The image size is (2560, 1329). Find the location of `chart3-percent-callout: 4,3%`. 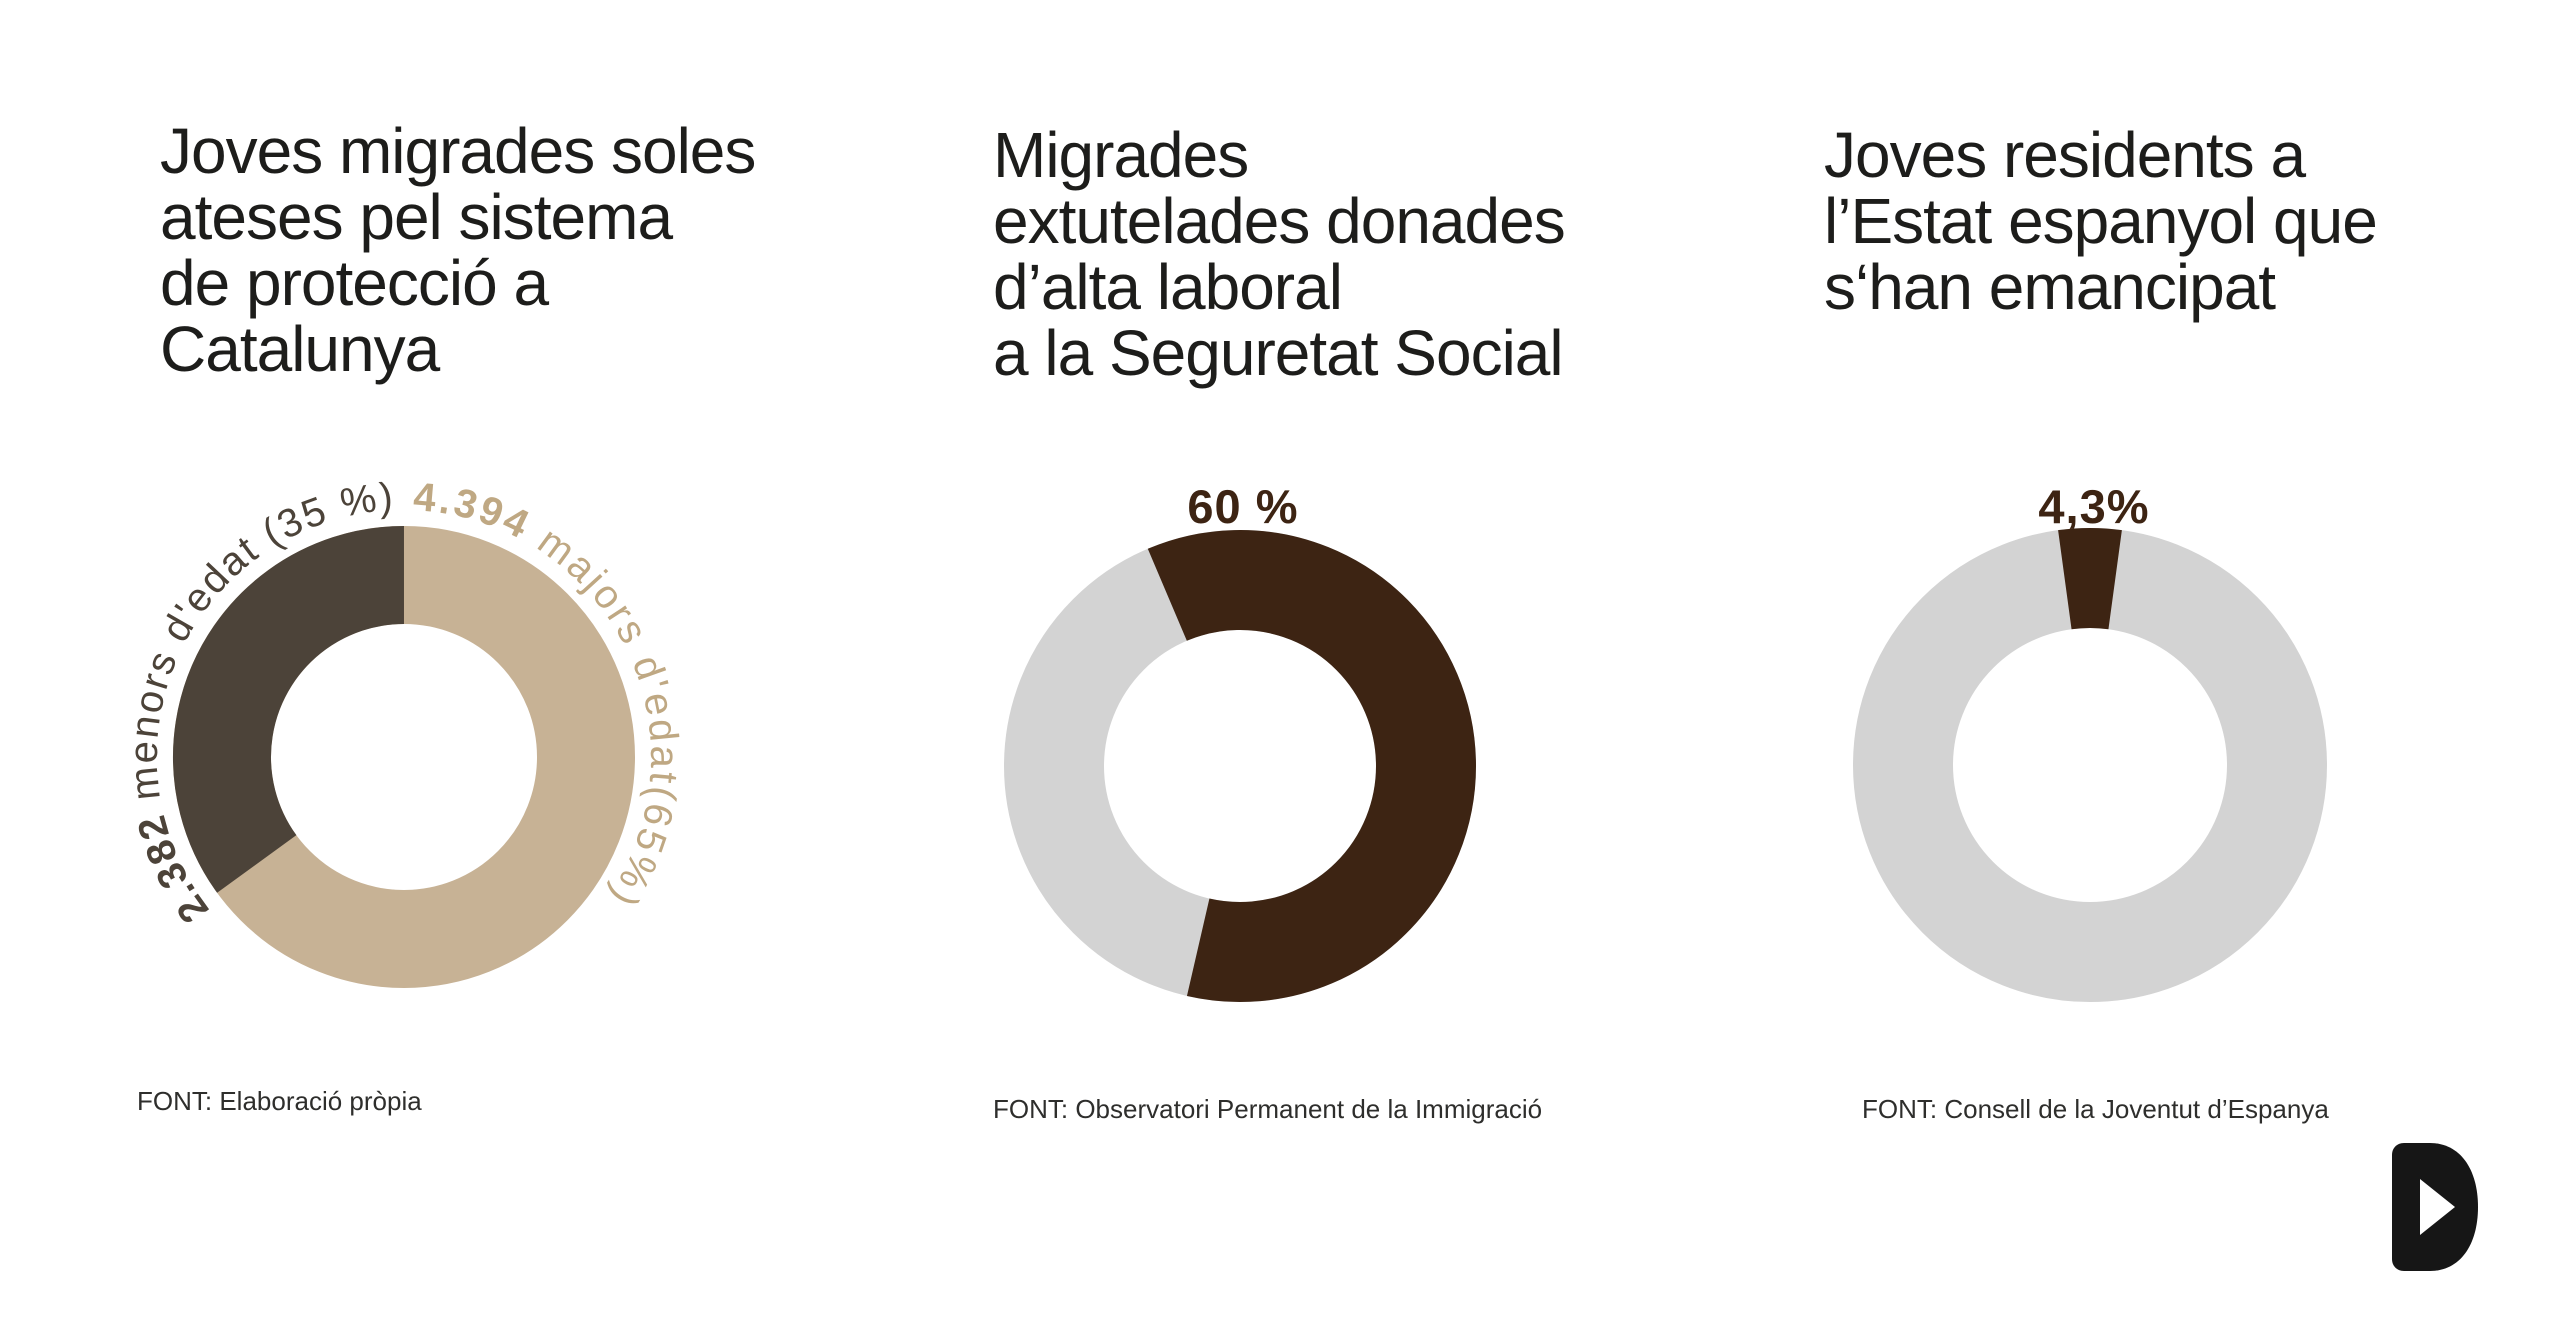

chart3-percent-callout: 4,3% is located at coordinates (2094, 506).